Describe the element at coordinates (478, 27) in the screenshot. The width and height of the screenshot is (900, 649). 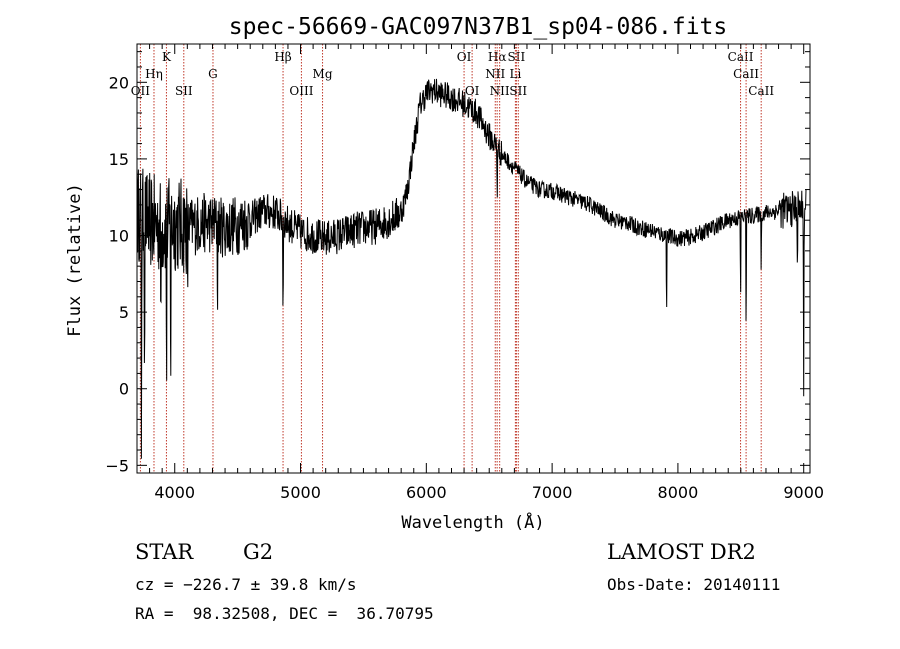
I see `chart-title: spec-56669-GAC097N37B1_sp04-086.fits` at that location.